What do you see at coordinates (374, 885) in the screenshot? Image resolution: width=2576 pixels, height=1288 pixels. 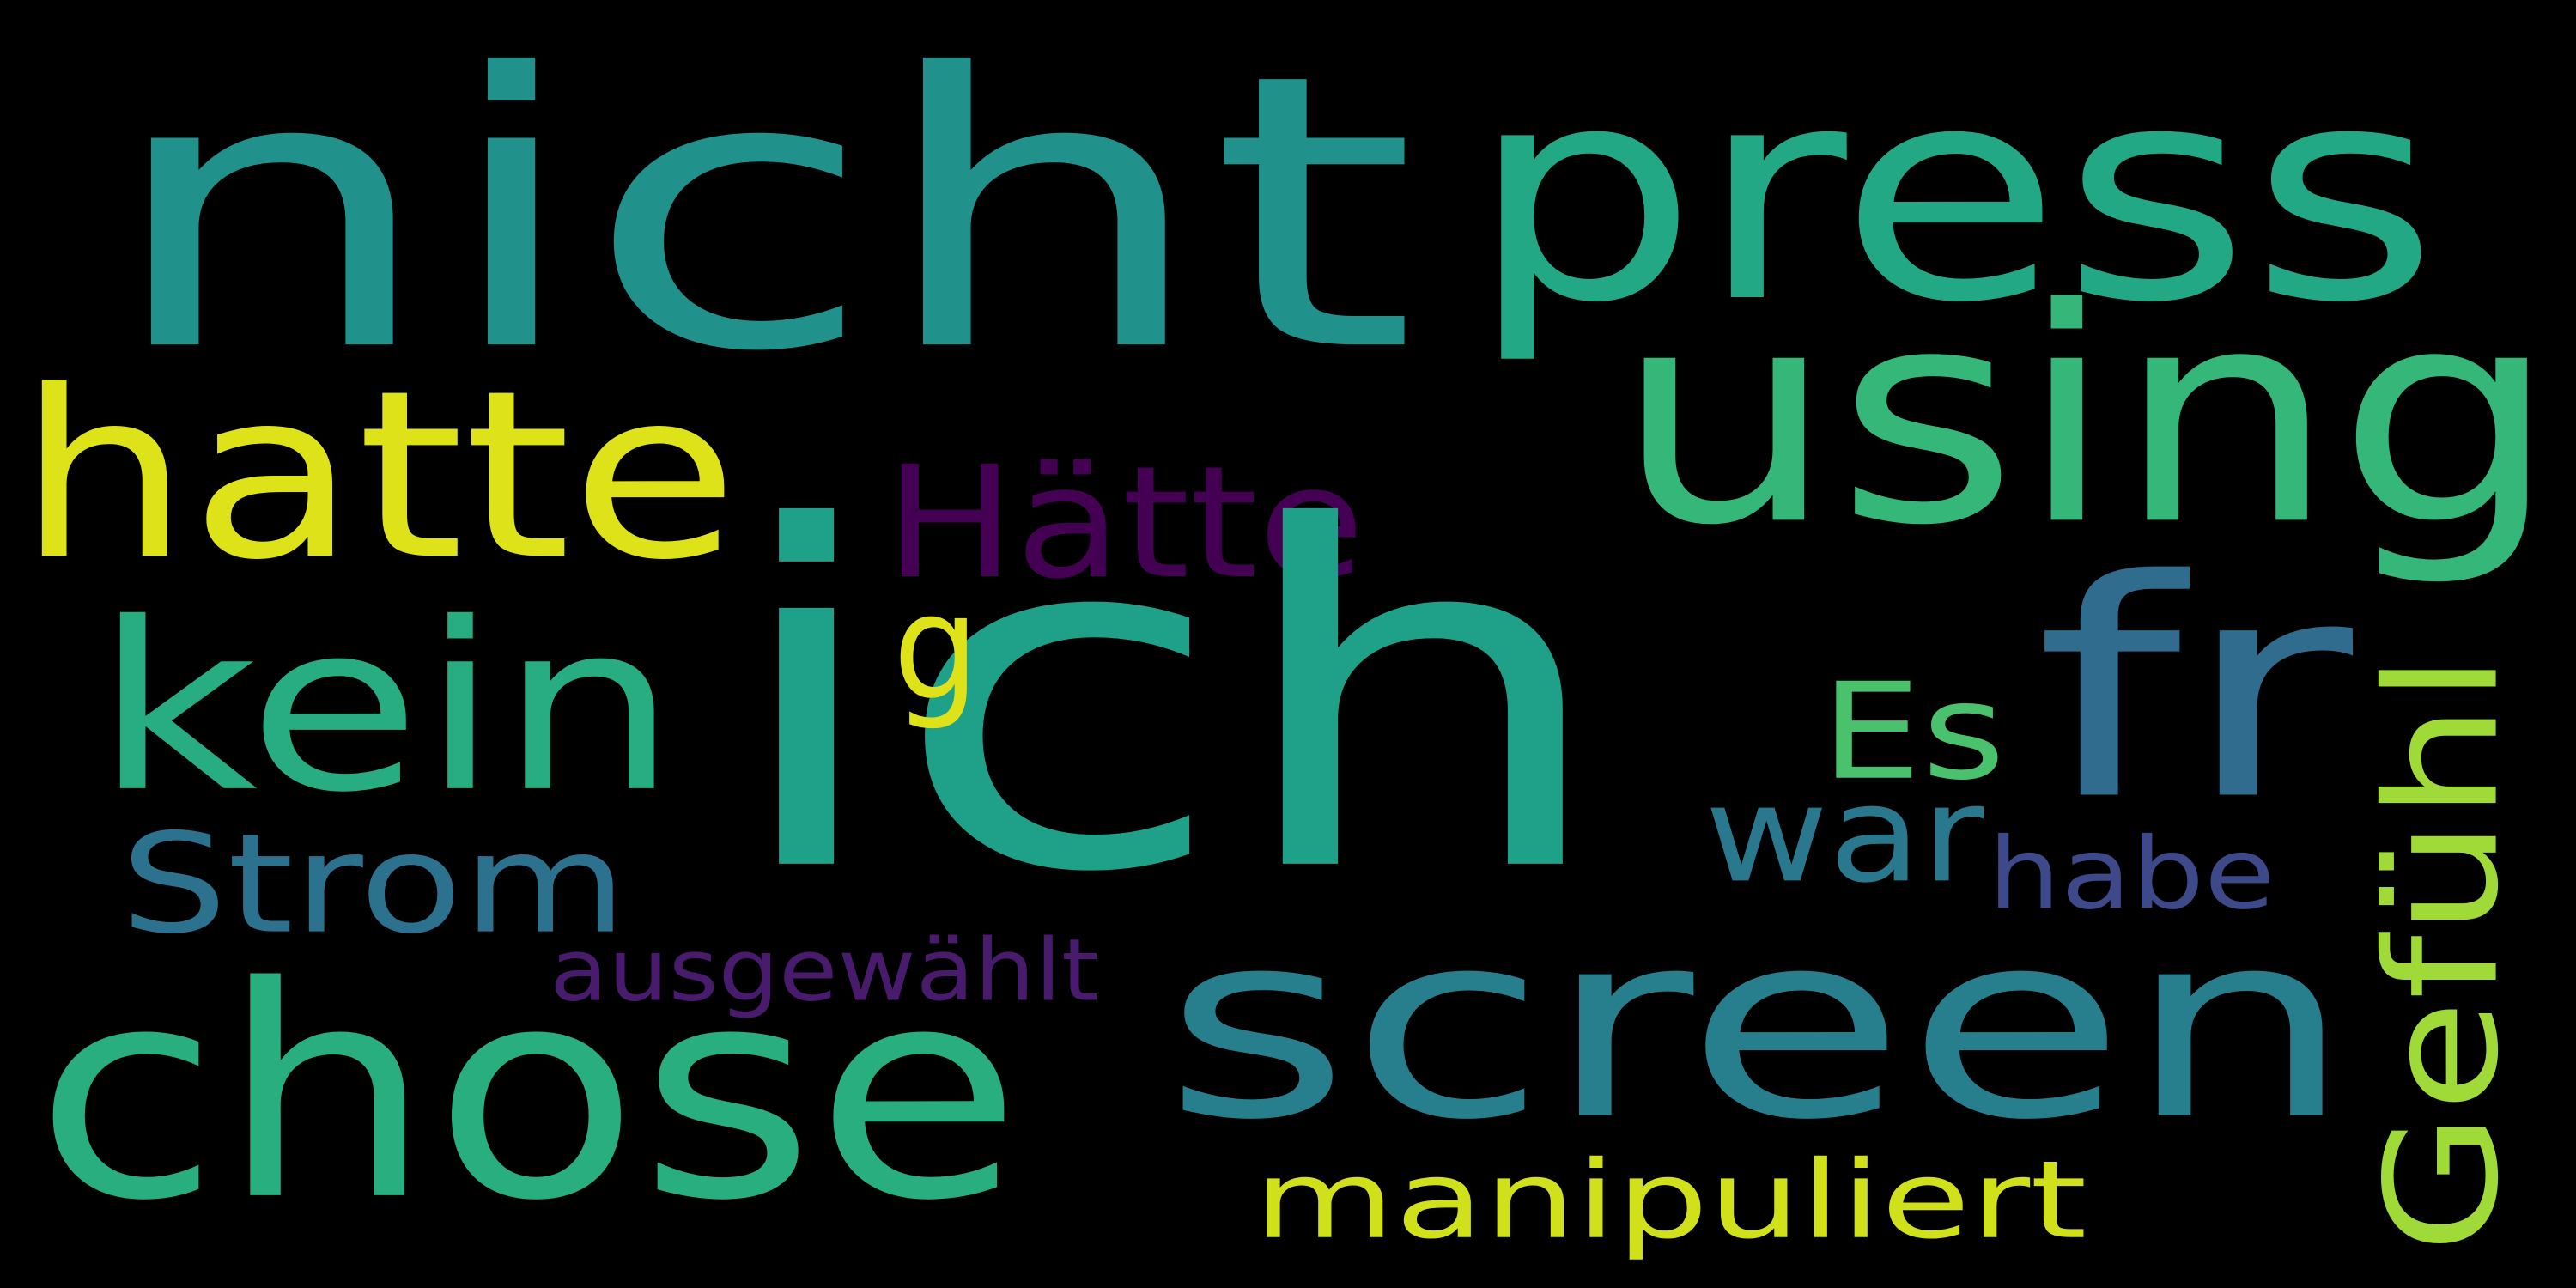 I see `word-strom: Strom` at bounding box center [374, 885].